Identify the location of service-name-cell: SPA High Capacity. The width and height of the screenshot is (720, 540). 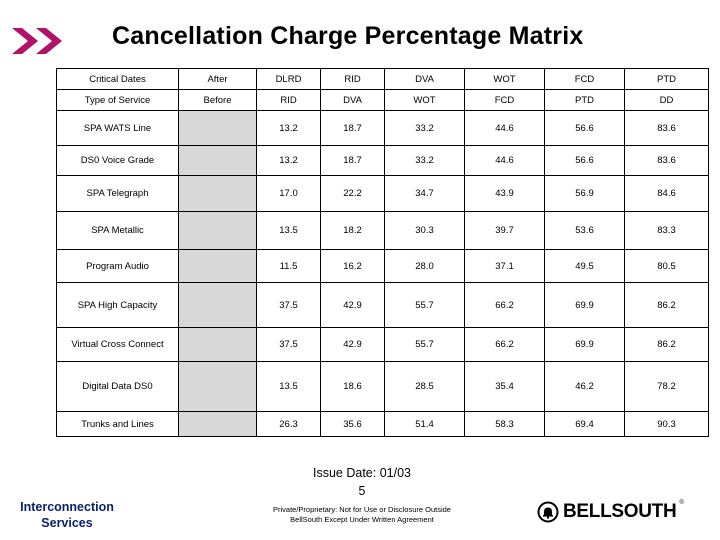
(117, 305).